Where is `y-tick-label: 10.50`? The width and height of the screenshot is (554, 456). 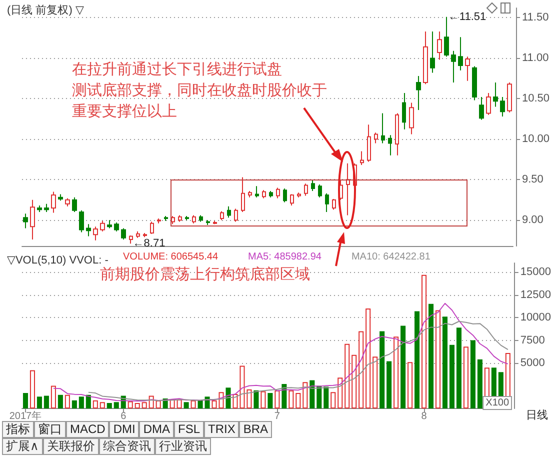
y-tick-label: 10.50 is located at coordinates (536, 98).